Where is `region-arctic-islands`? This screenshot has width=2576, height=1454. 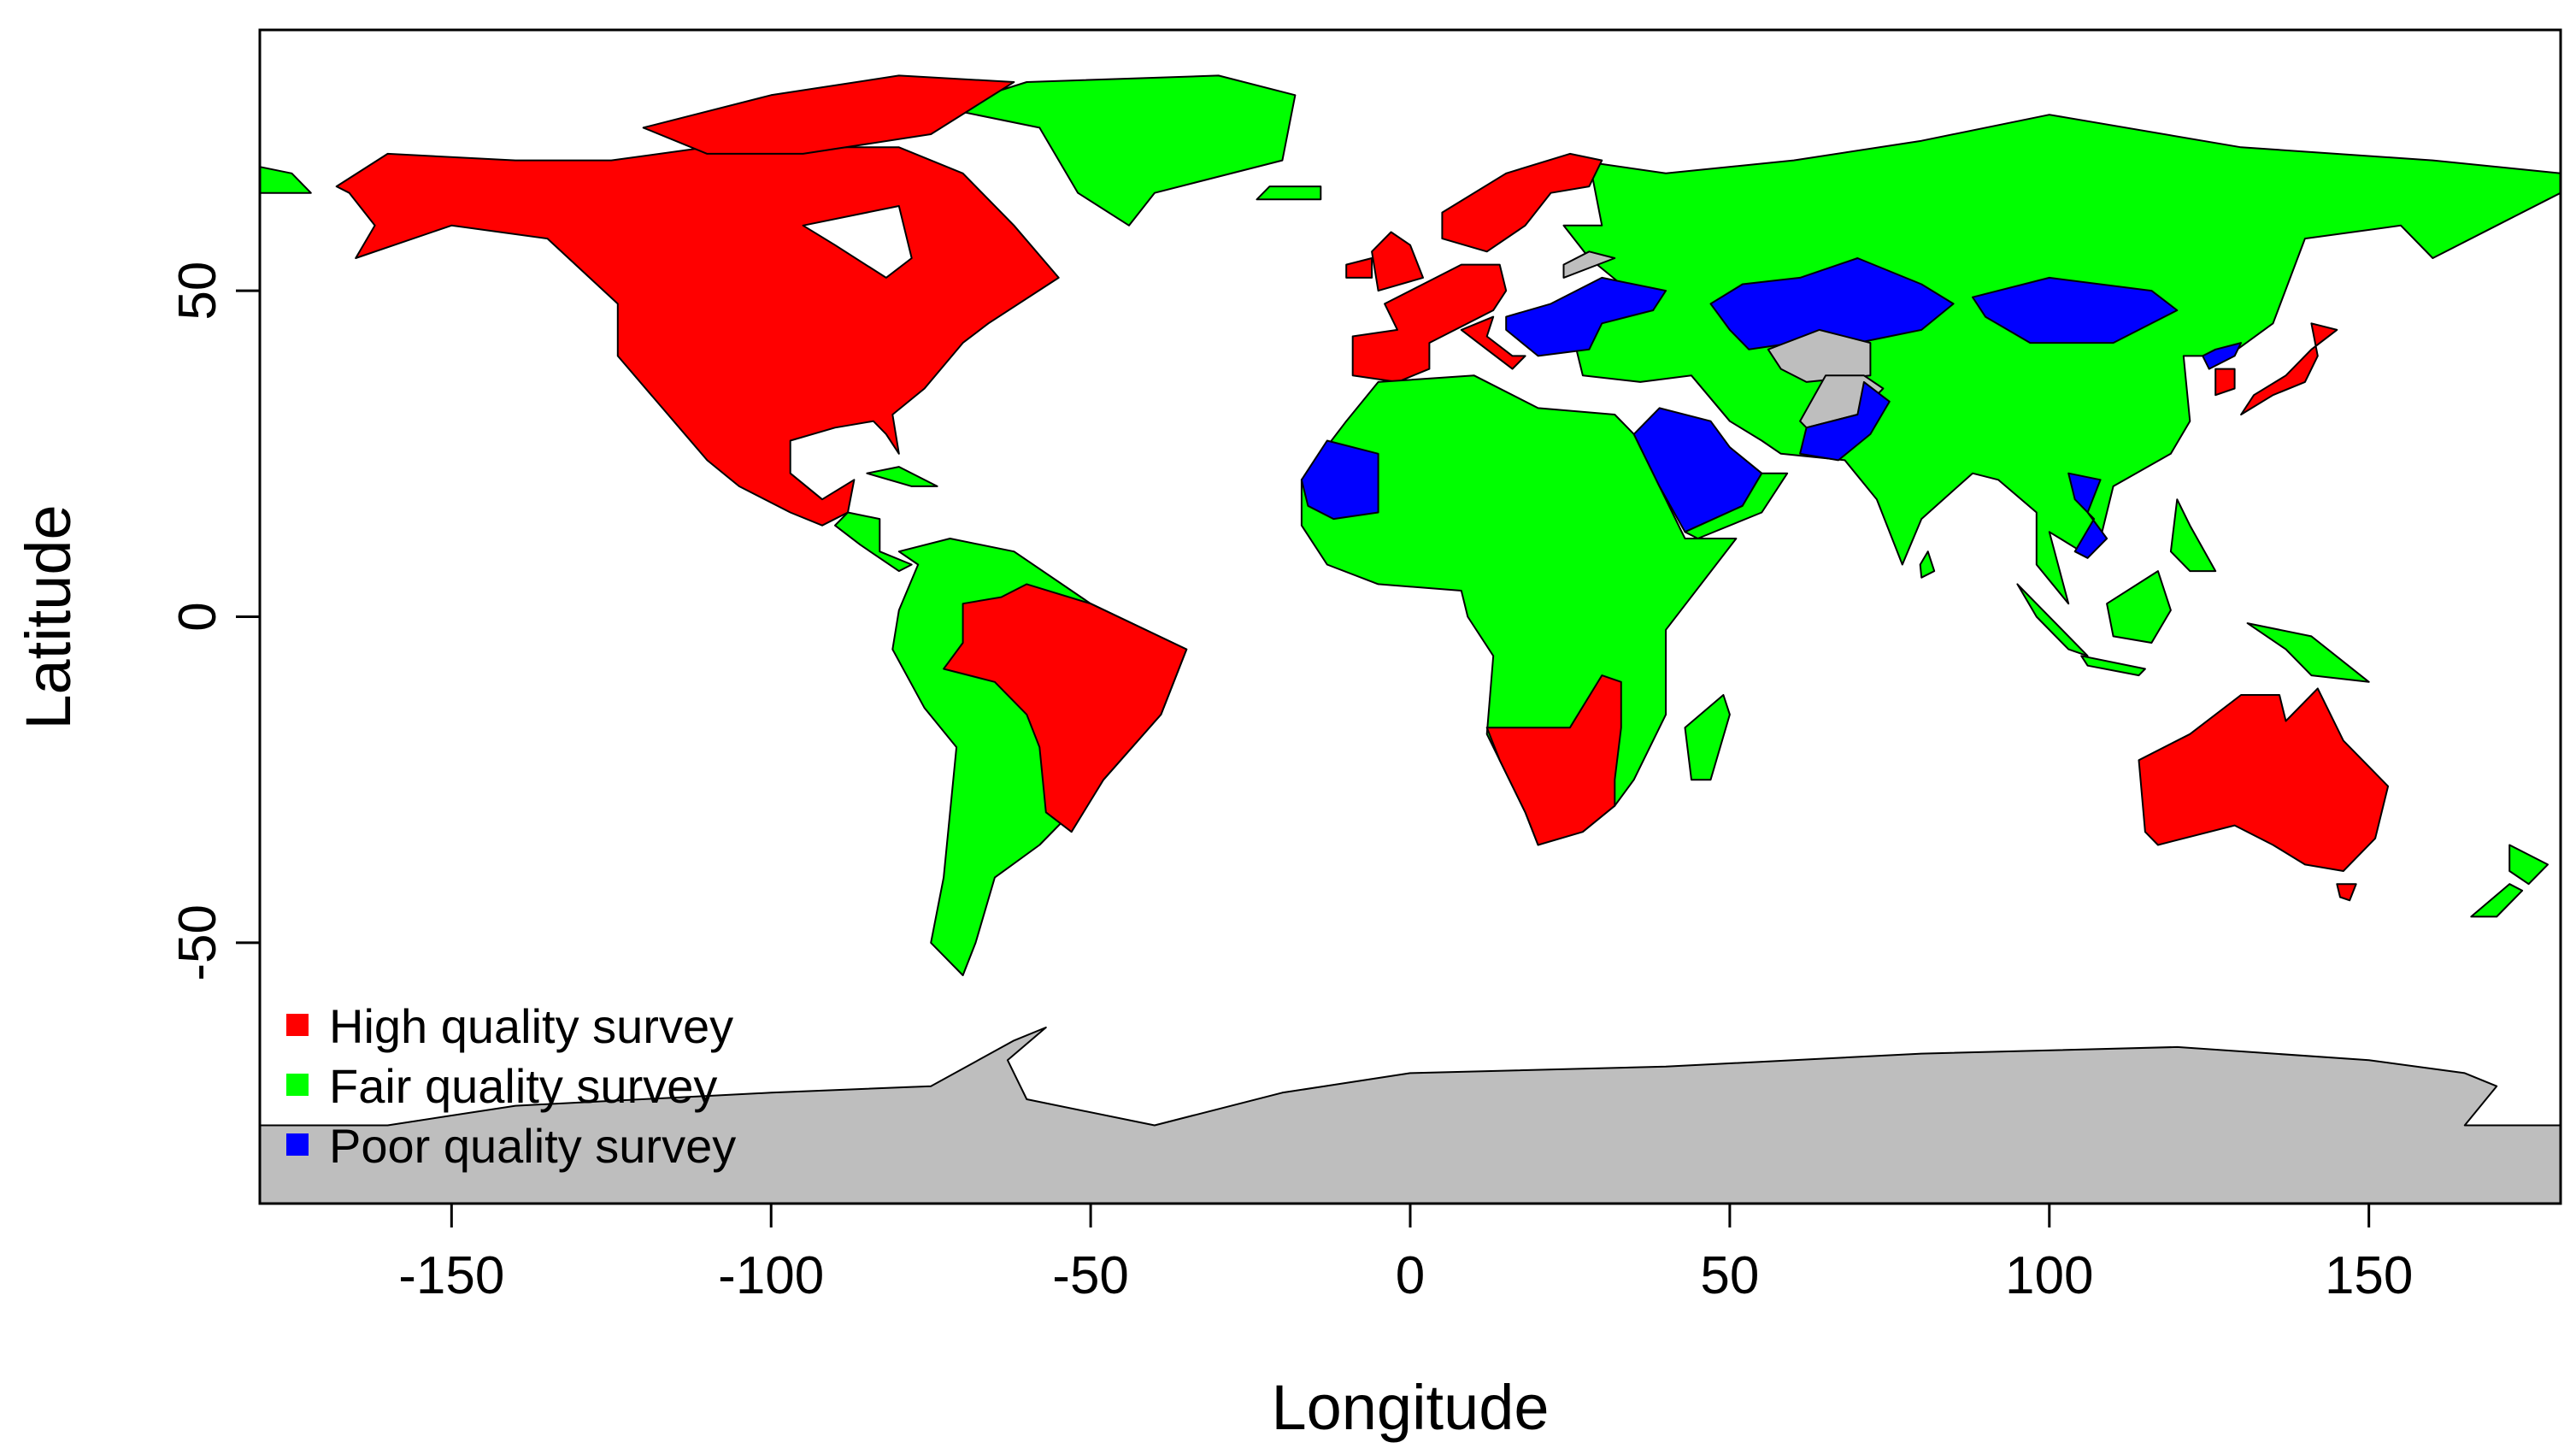
region-arctic-islands is located at coordinates (828, 114).